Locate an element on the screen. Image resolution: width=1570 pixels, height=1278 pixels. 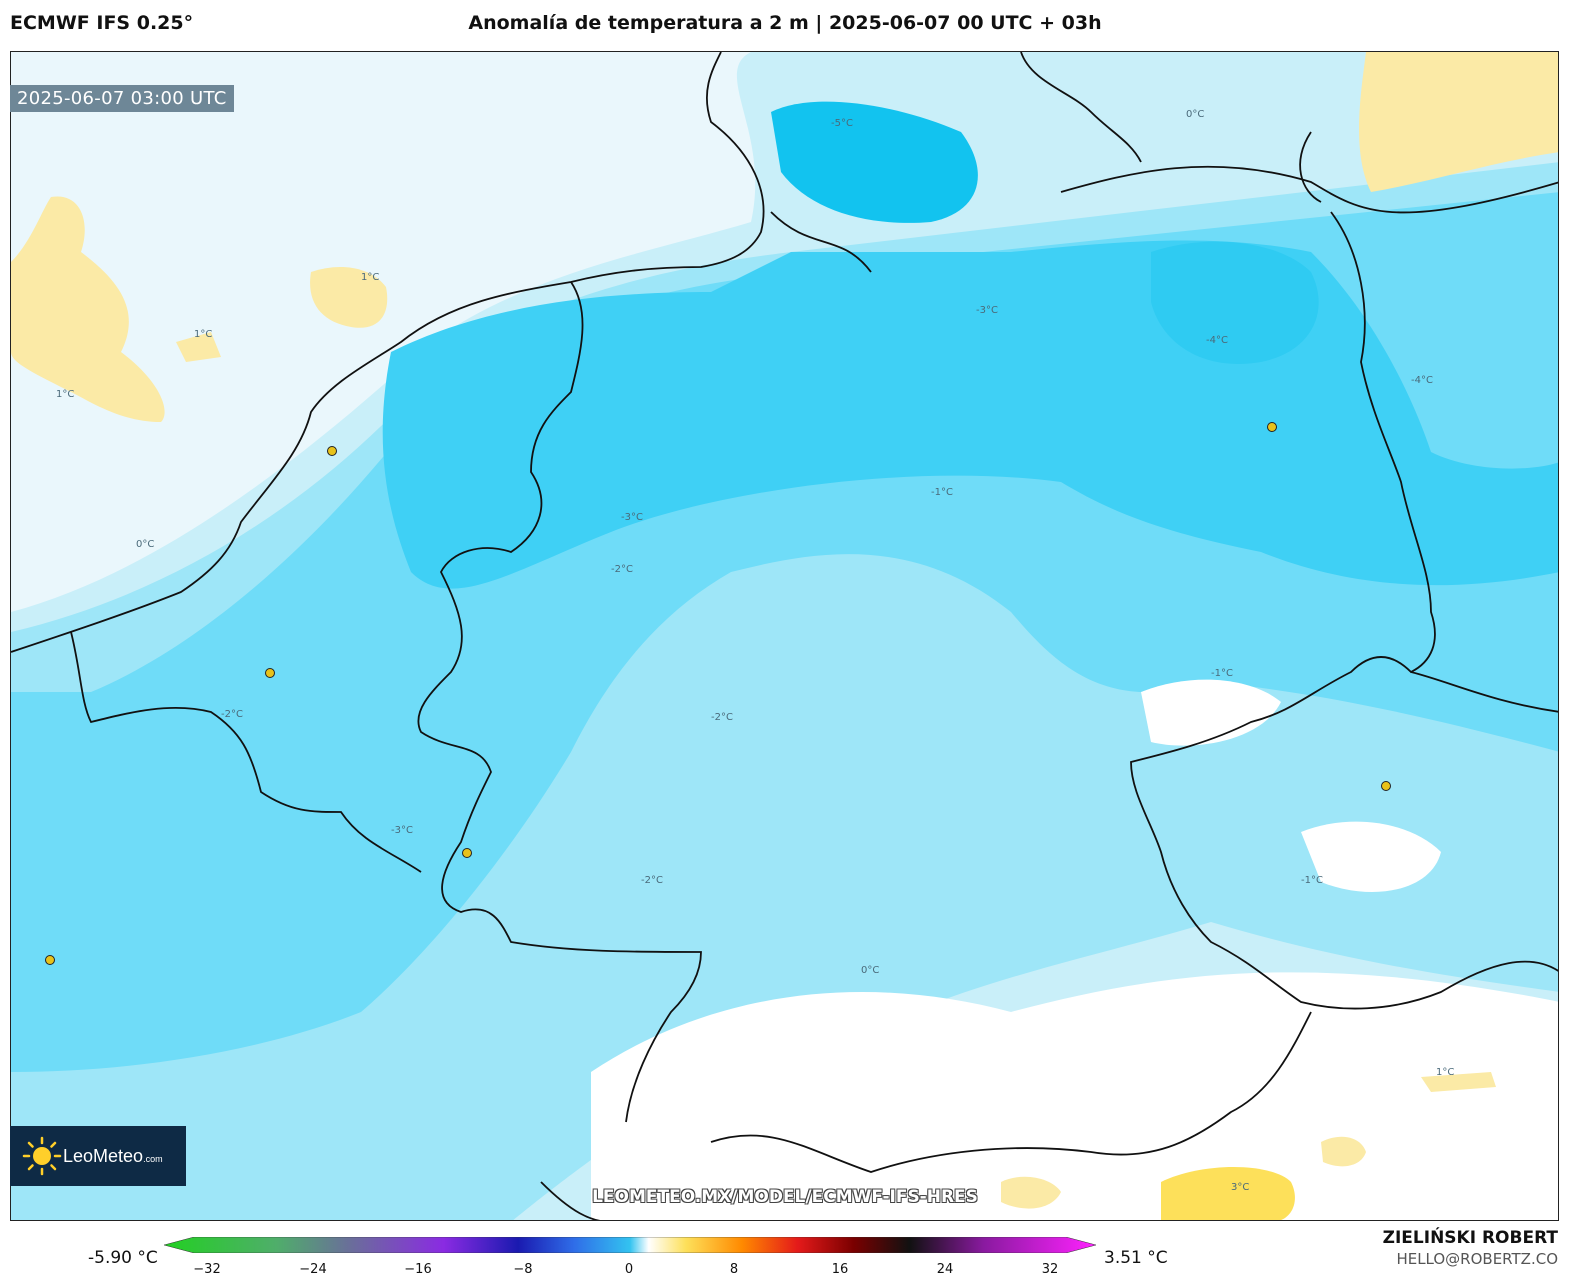
author-credit: ZIELIŃSKI ROBERT HELLO@ROBERTZ.CO is located at coordinates (1470, 1248).